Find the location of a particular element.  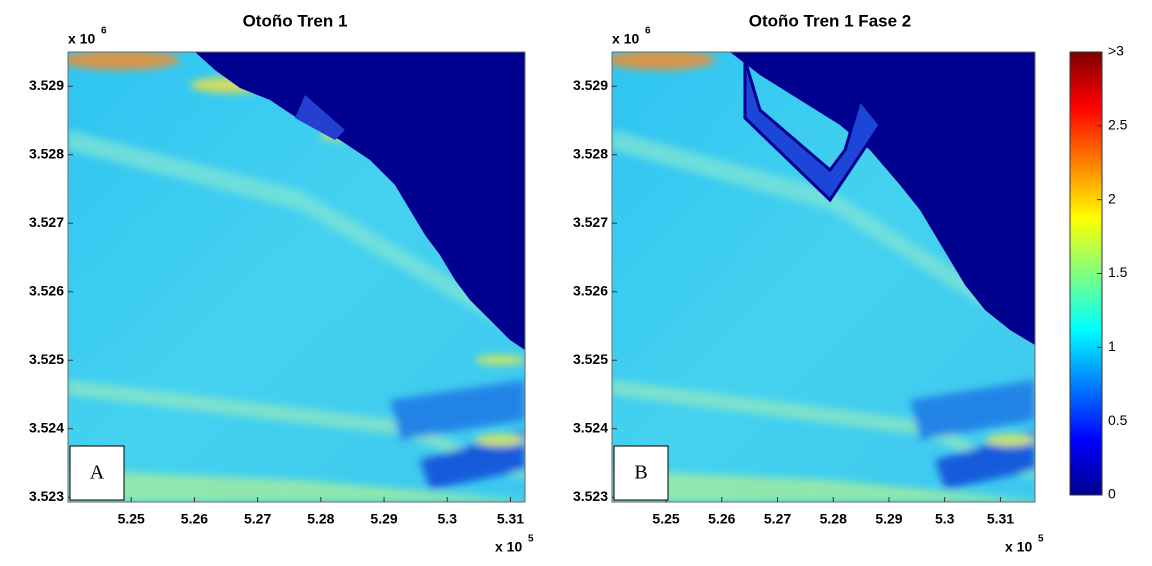

panel-label: B is located at coordinates (640, 473).